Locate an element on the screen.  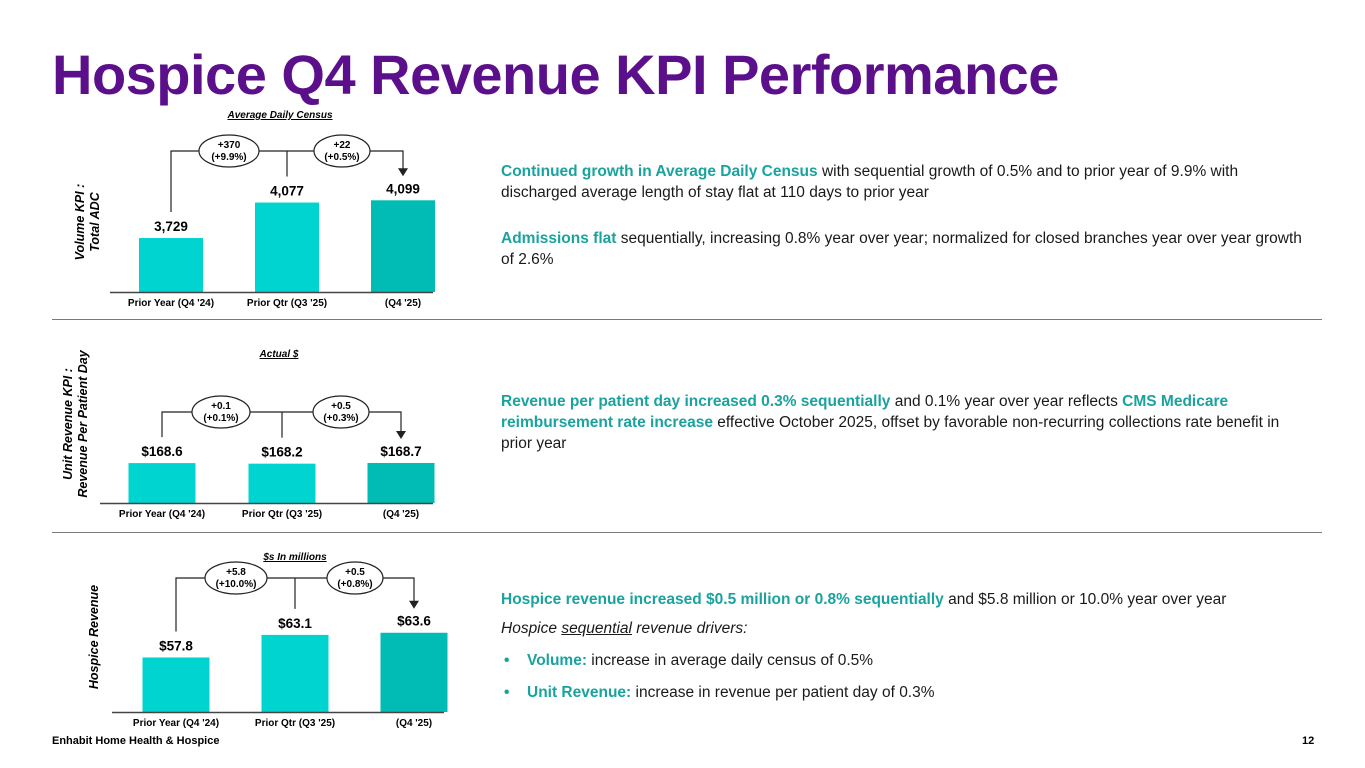
data-label: $168.7 is located at coordinates (400, 451).